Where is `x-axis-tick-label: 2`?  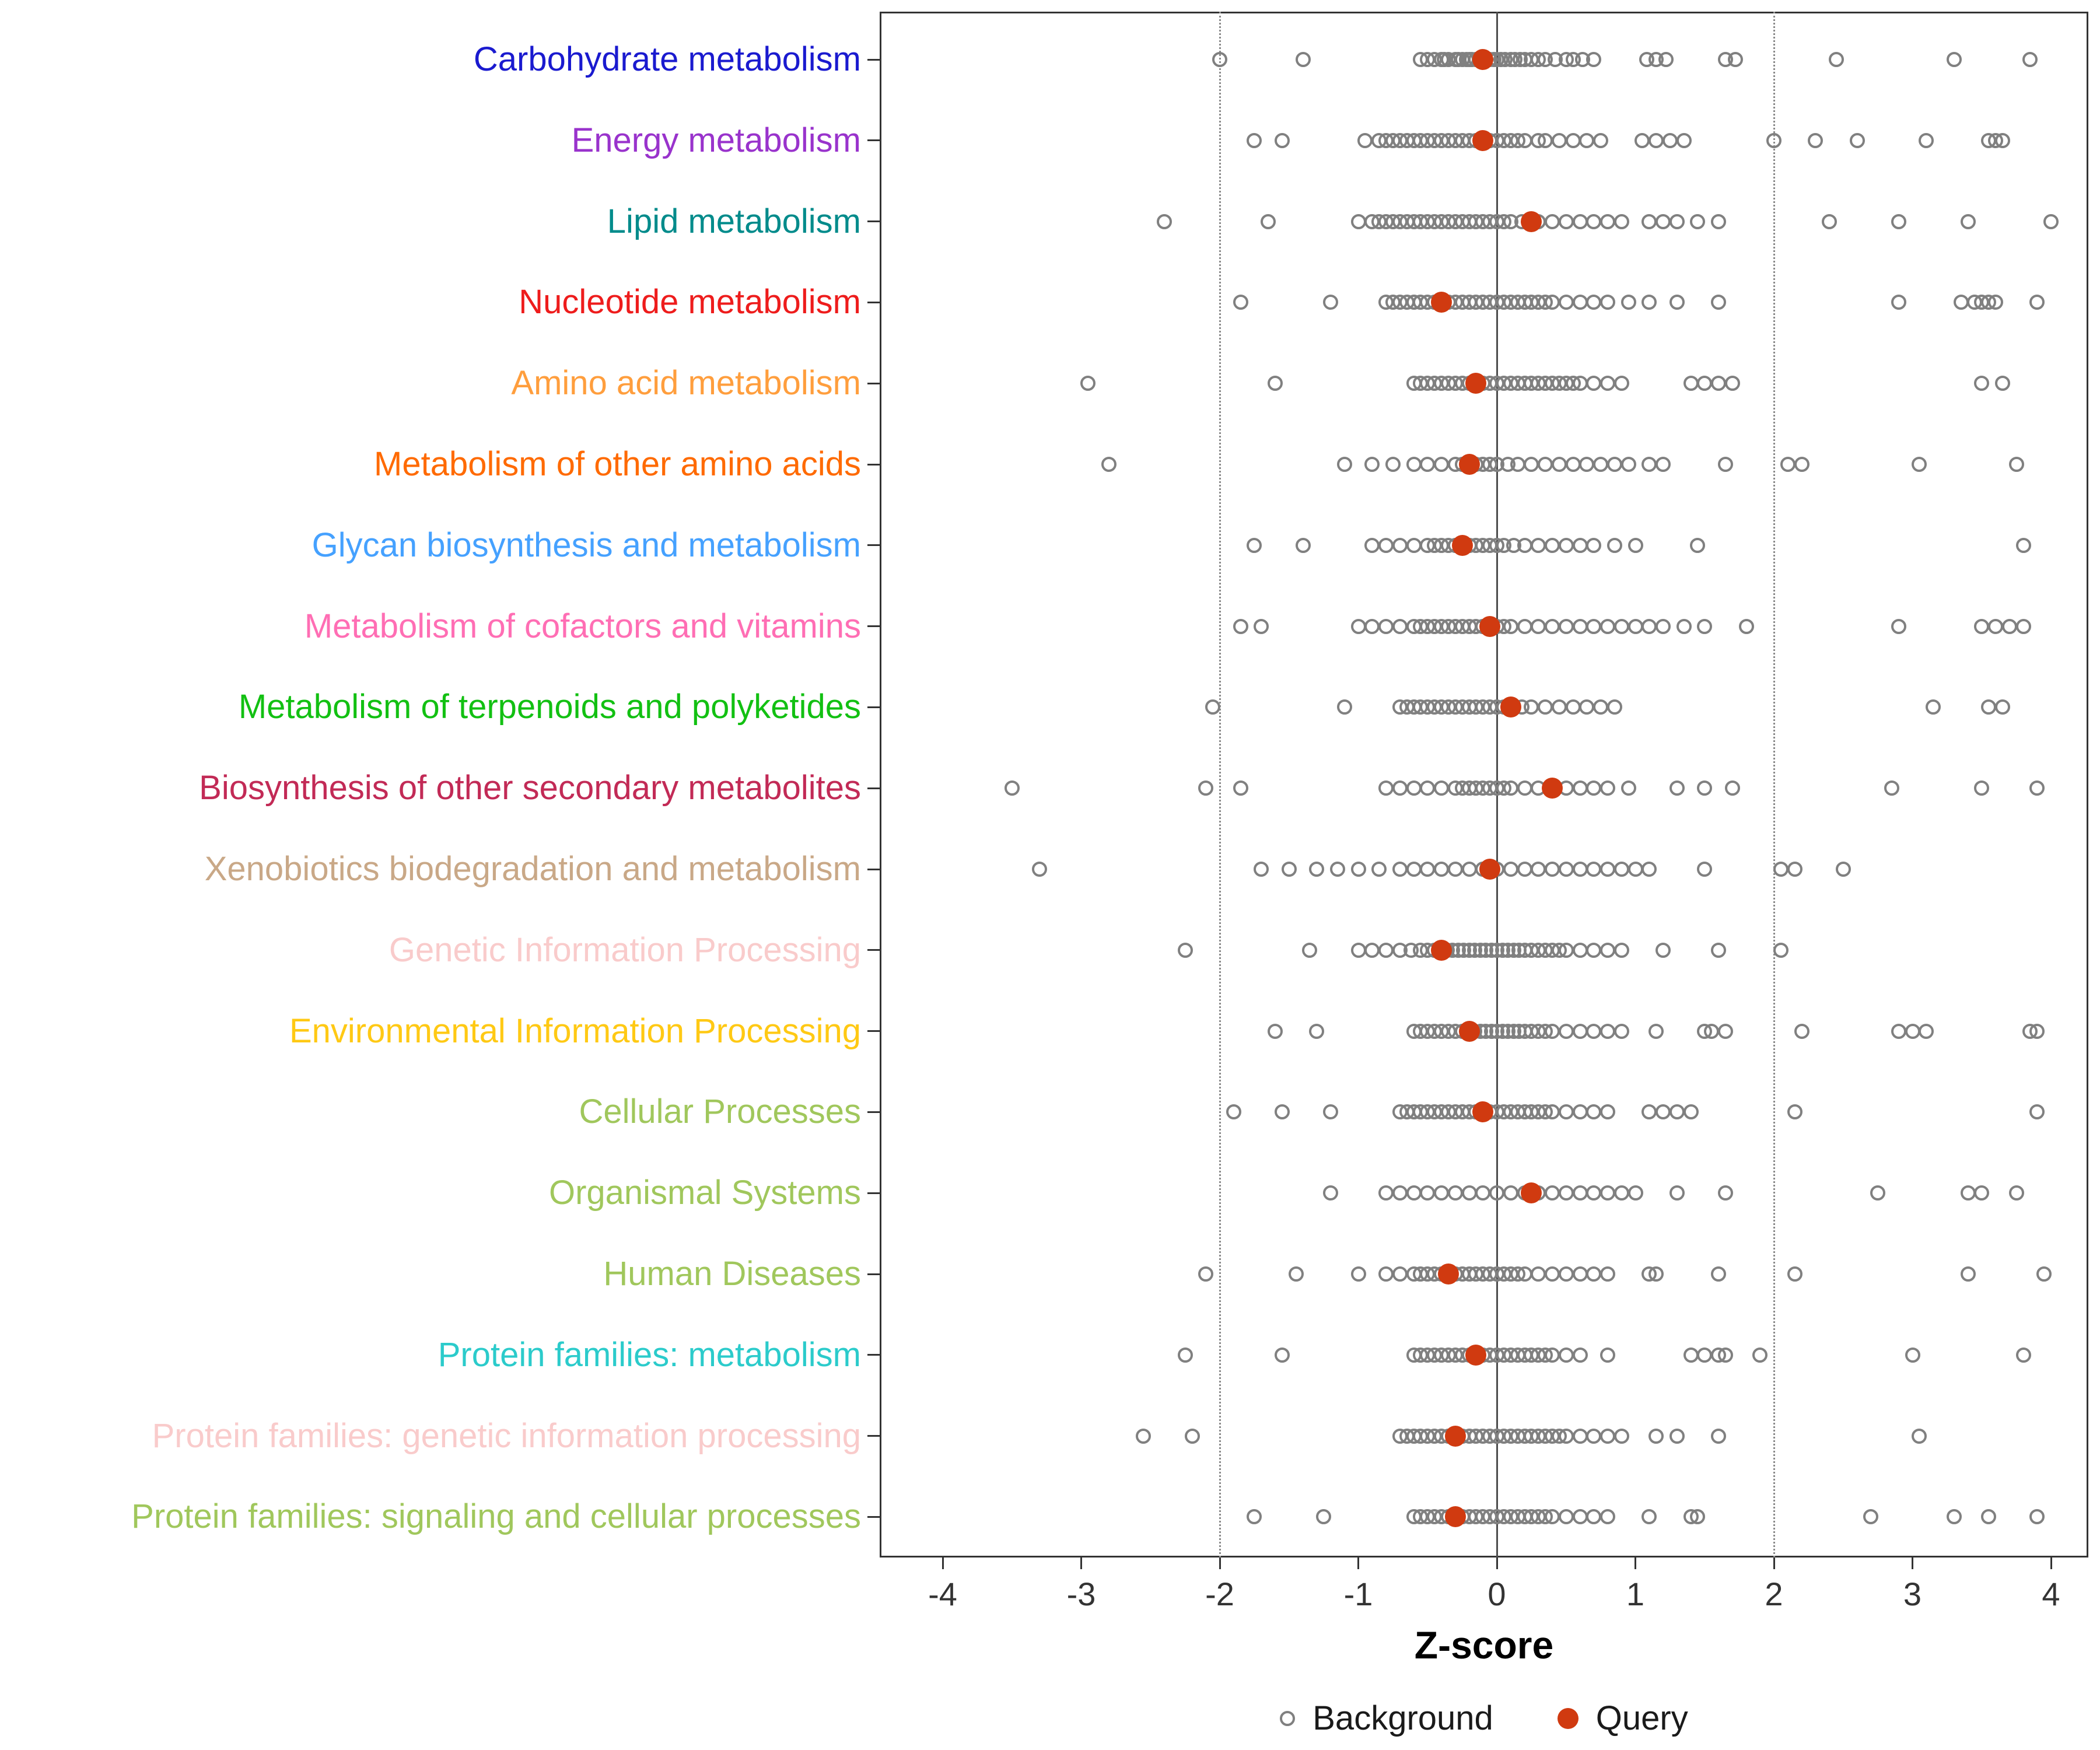 x-axis-tick-label: 2 is located at coordinates (1774, 1594).